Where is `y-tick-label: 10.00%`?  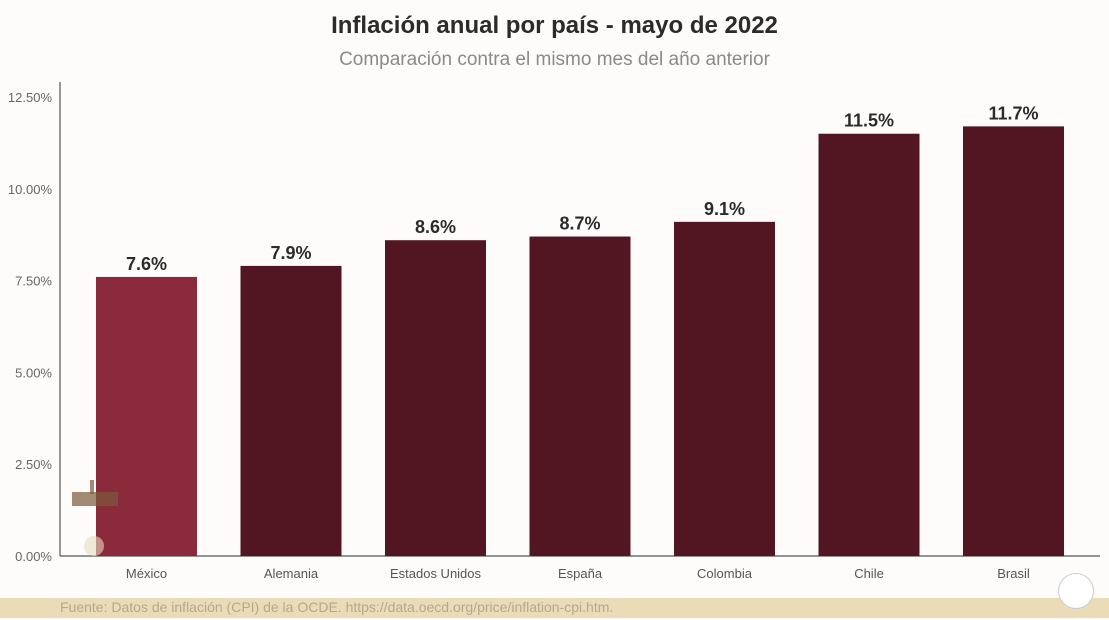 y-tick-label: 10.00% is located at coordinates (30, 189).